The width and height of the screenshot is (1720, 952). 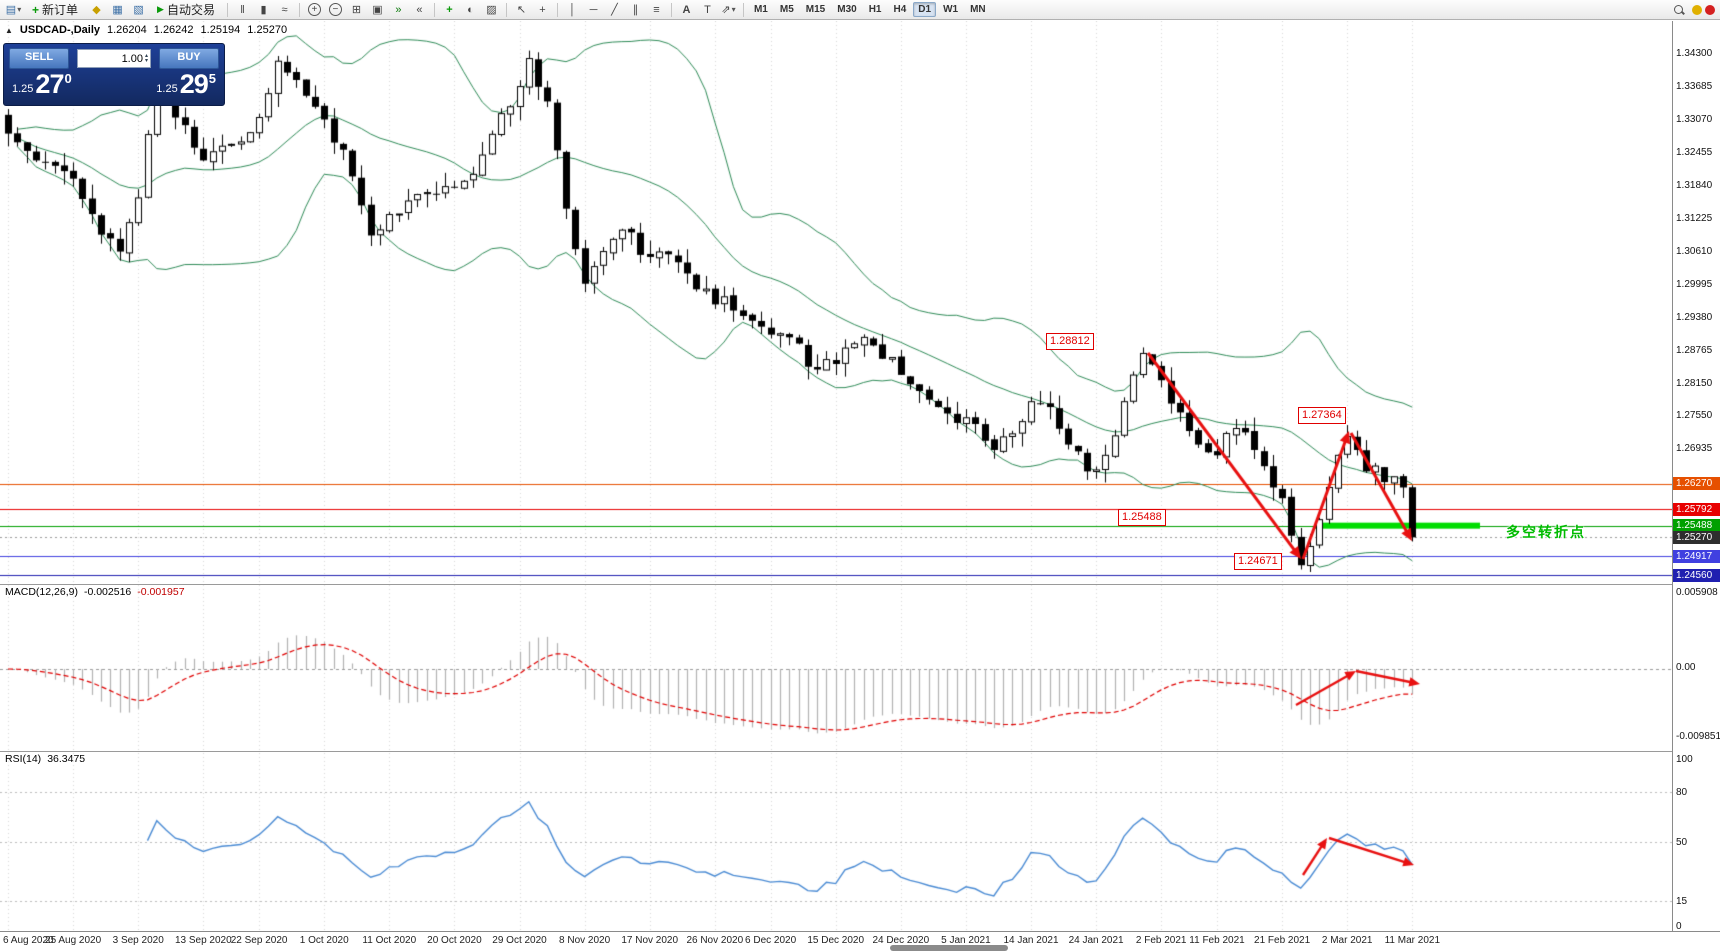 I want to click on buy-button: BUY, so click(x=189, y=58).